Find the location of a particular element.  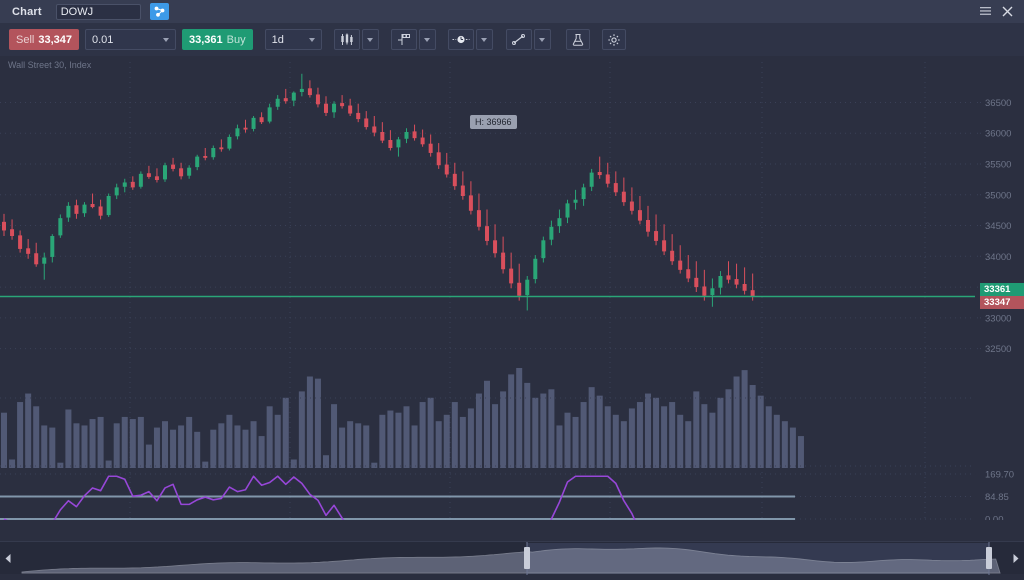

trendline-icon is located at coordinates (518, 39).